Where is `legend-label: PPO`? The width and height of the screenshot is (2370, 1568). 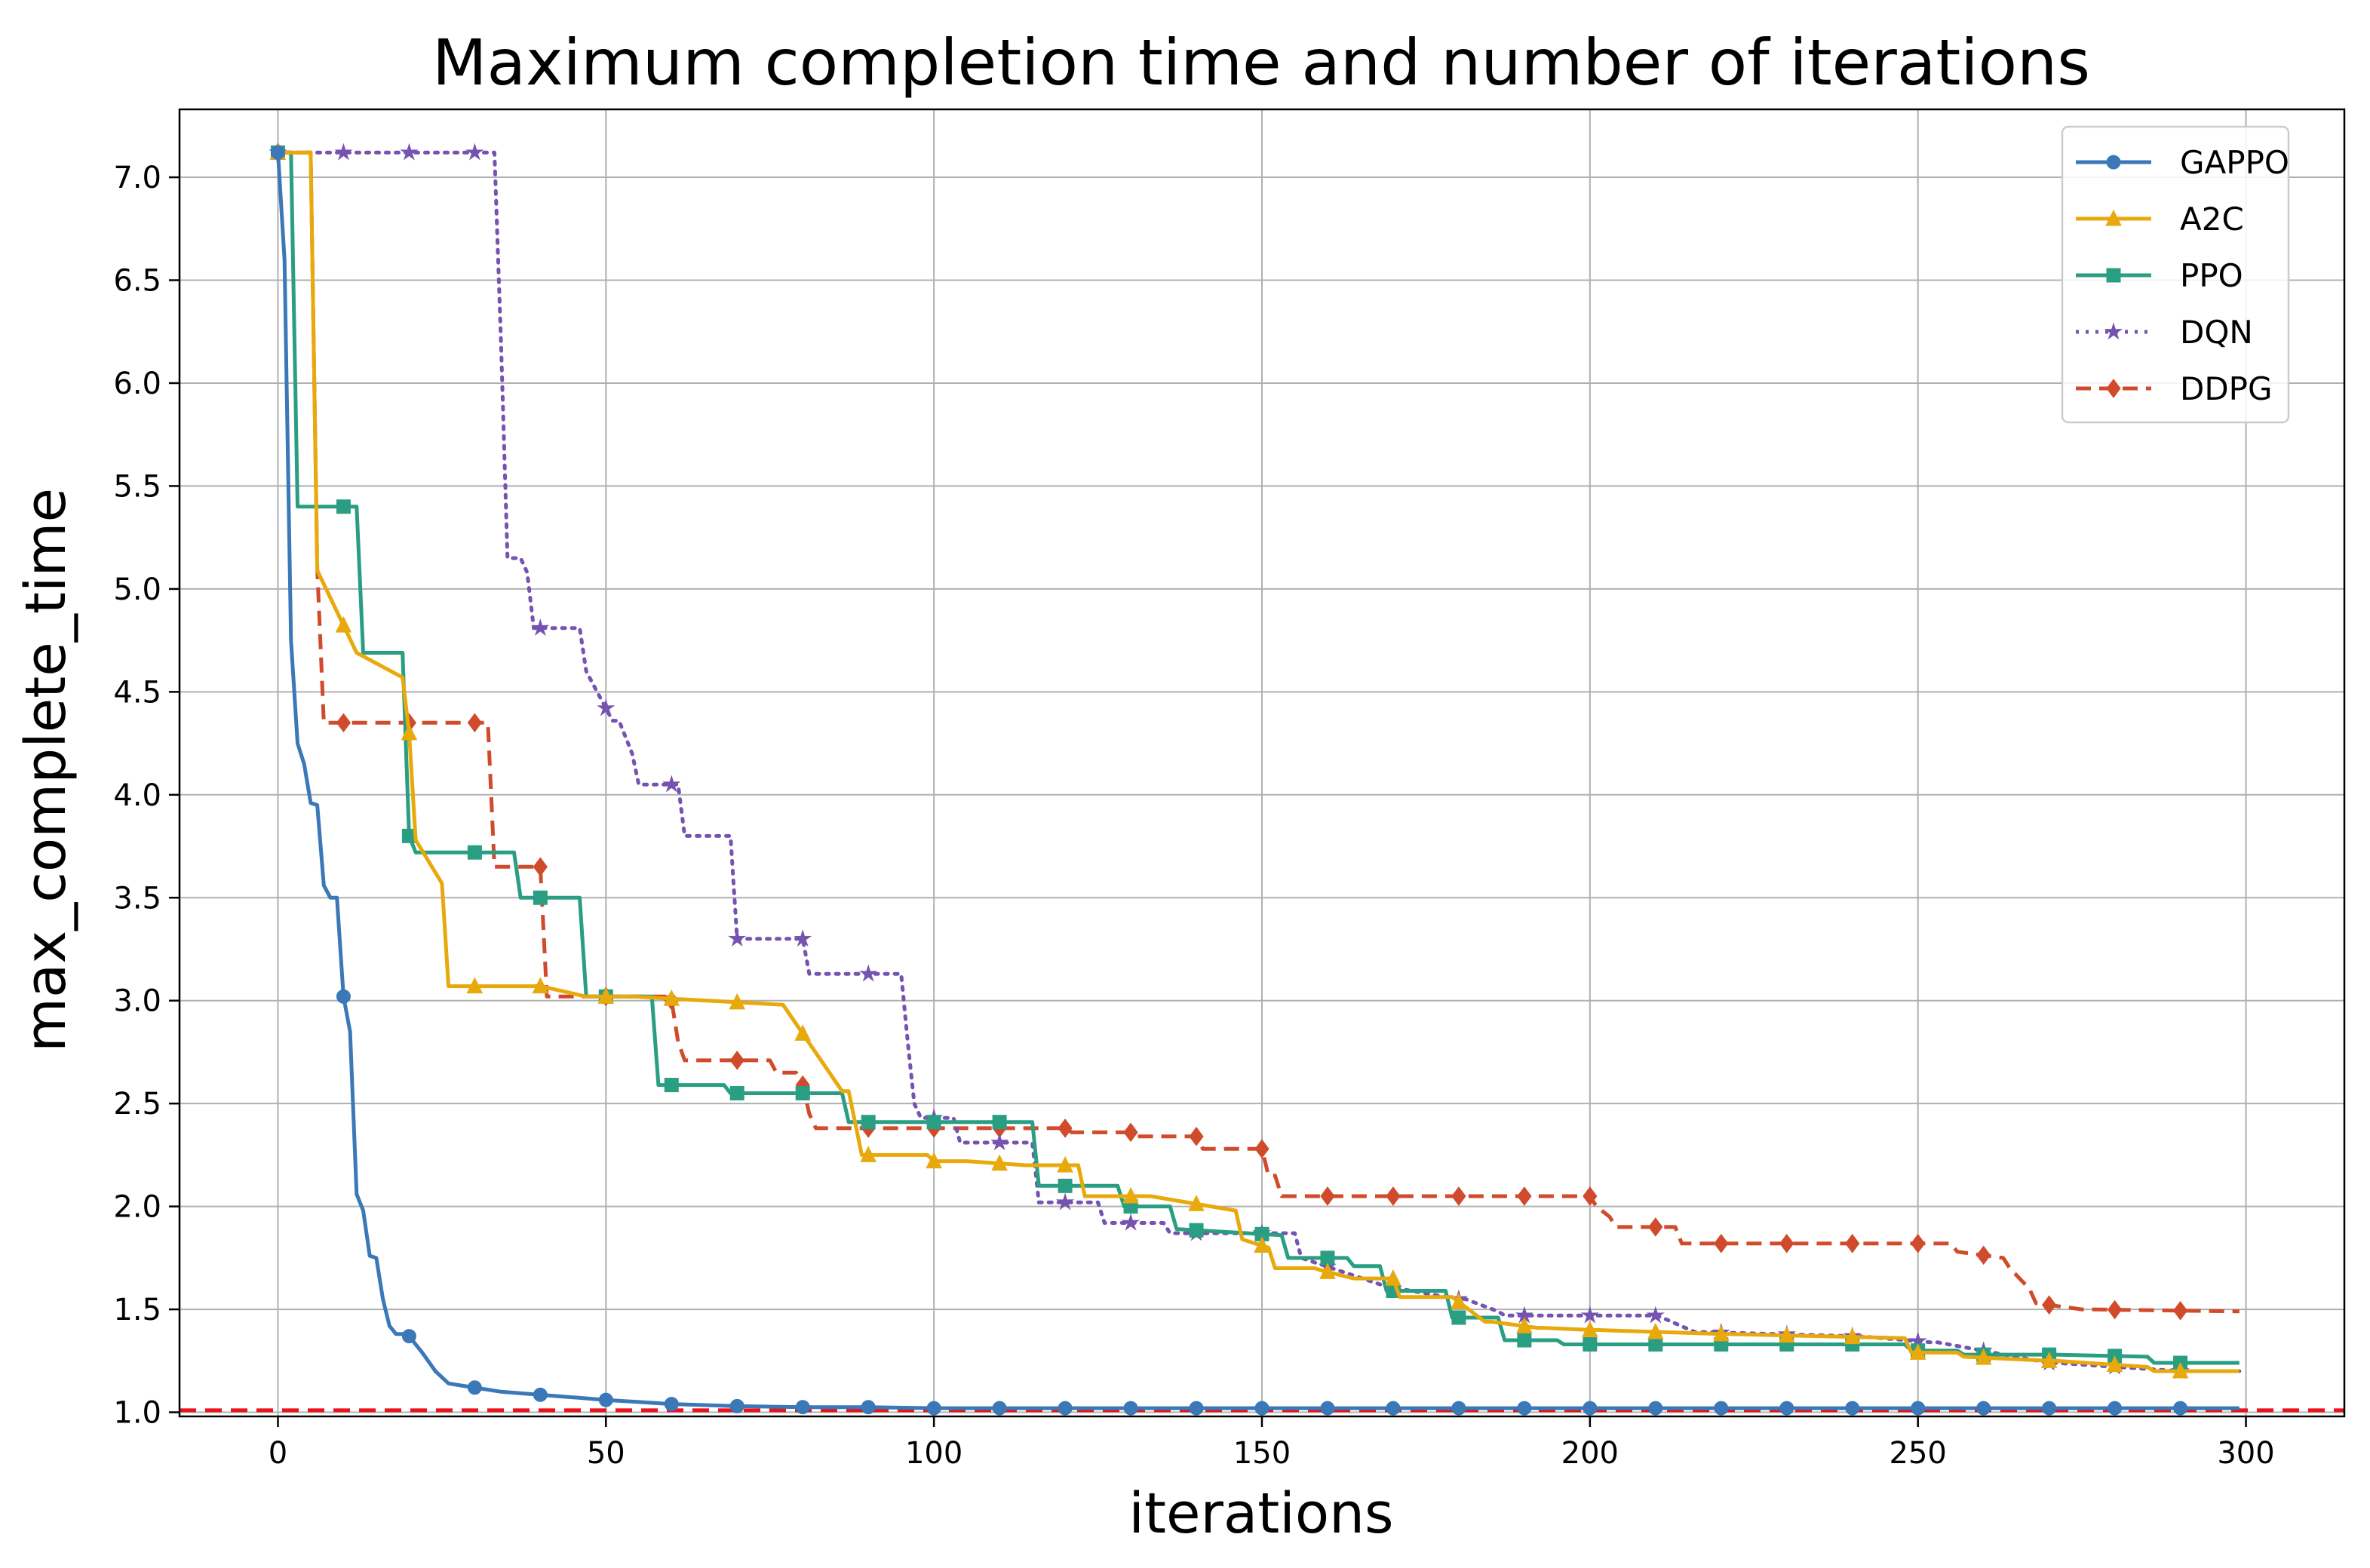
legend-label: PPO is located at coordinates (2211, 275).